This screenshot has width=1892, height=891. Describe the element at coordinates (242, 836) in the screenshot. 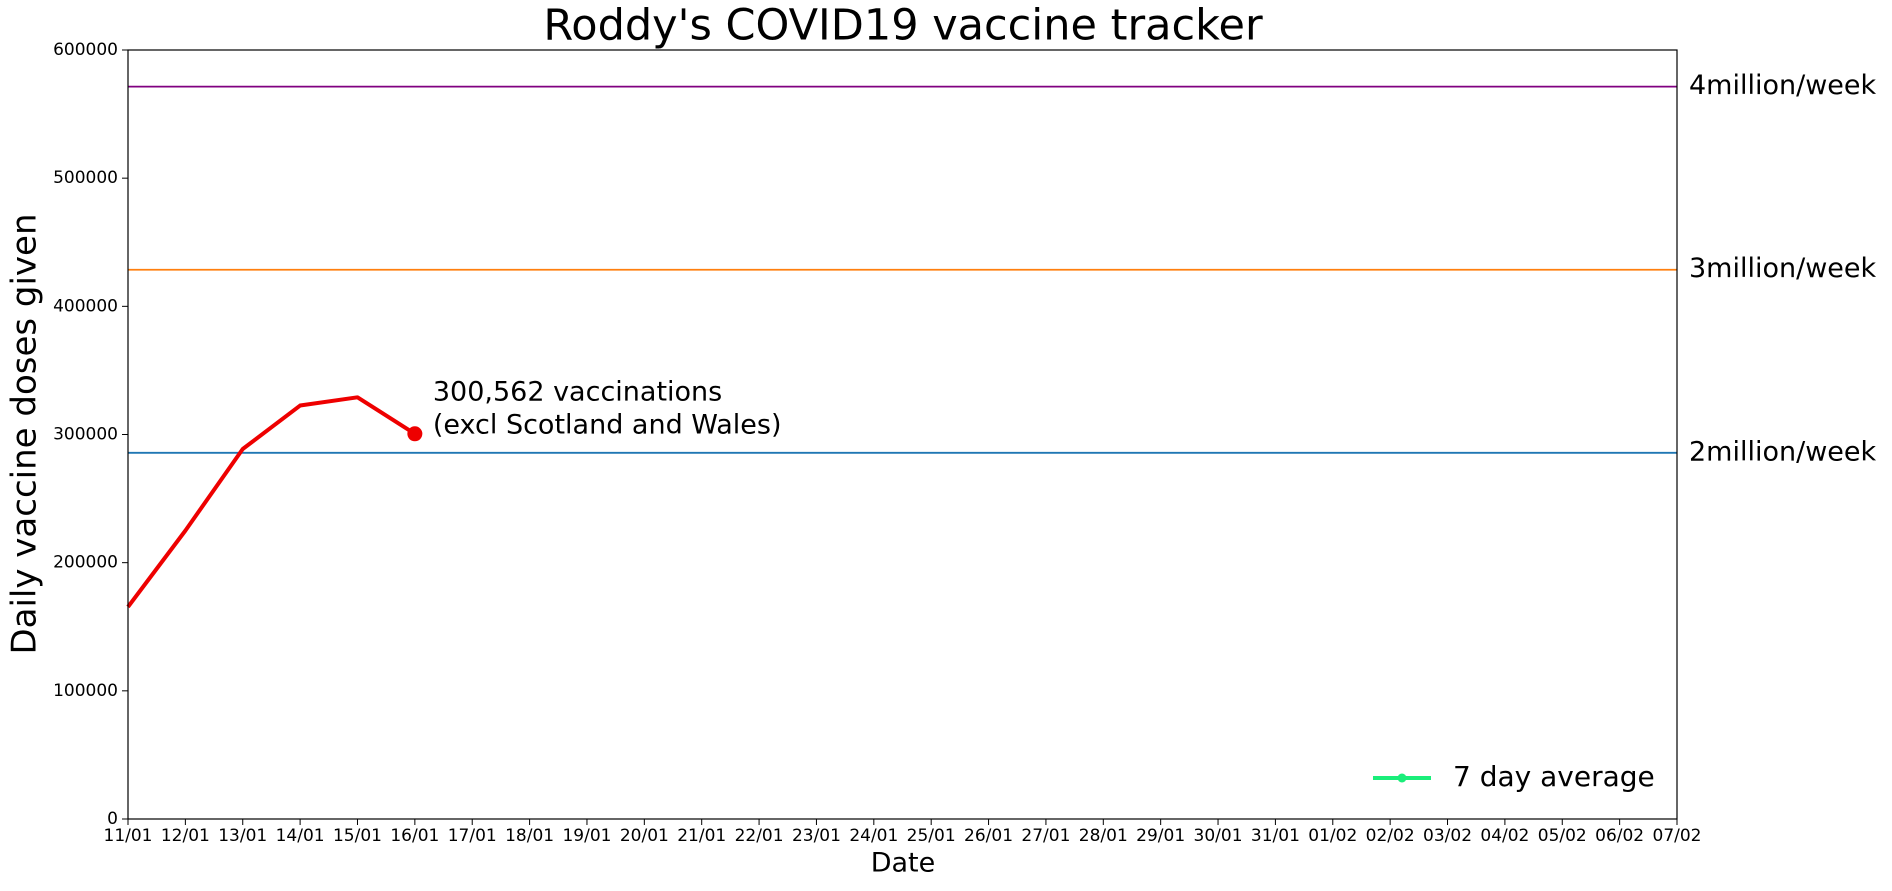

I see `x-tick-label: 13/01` at that location.